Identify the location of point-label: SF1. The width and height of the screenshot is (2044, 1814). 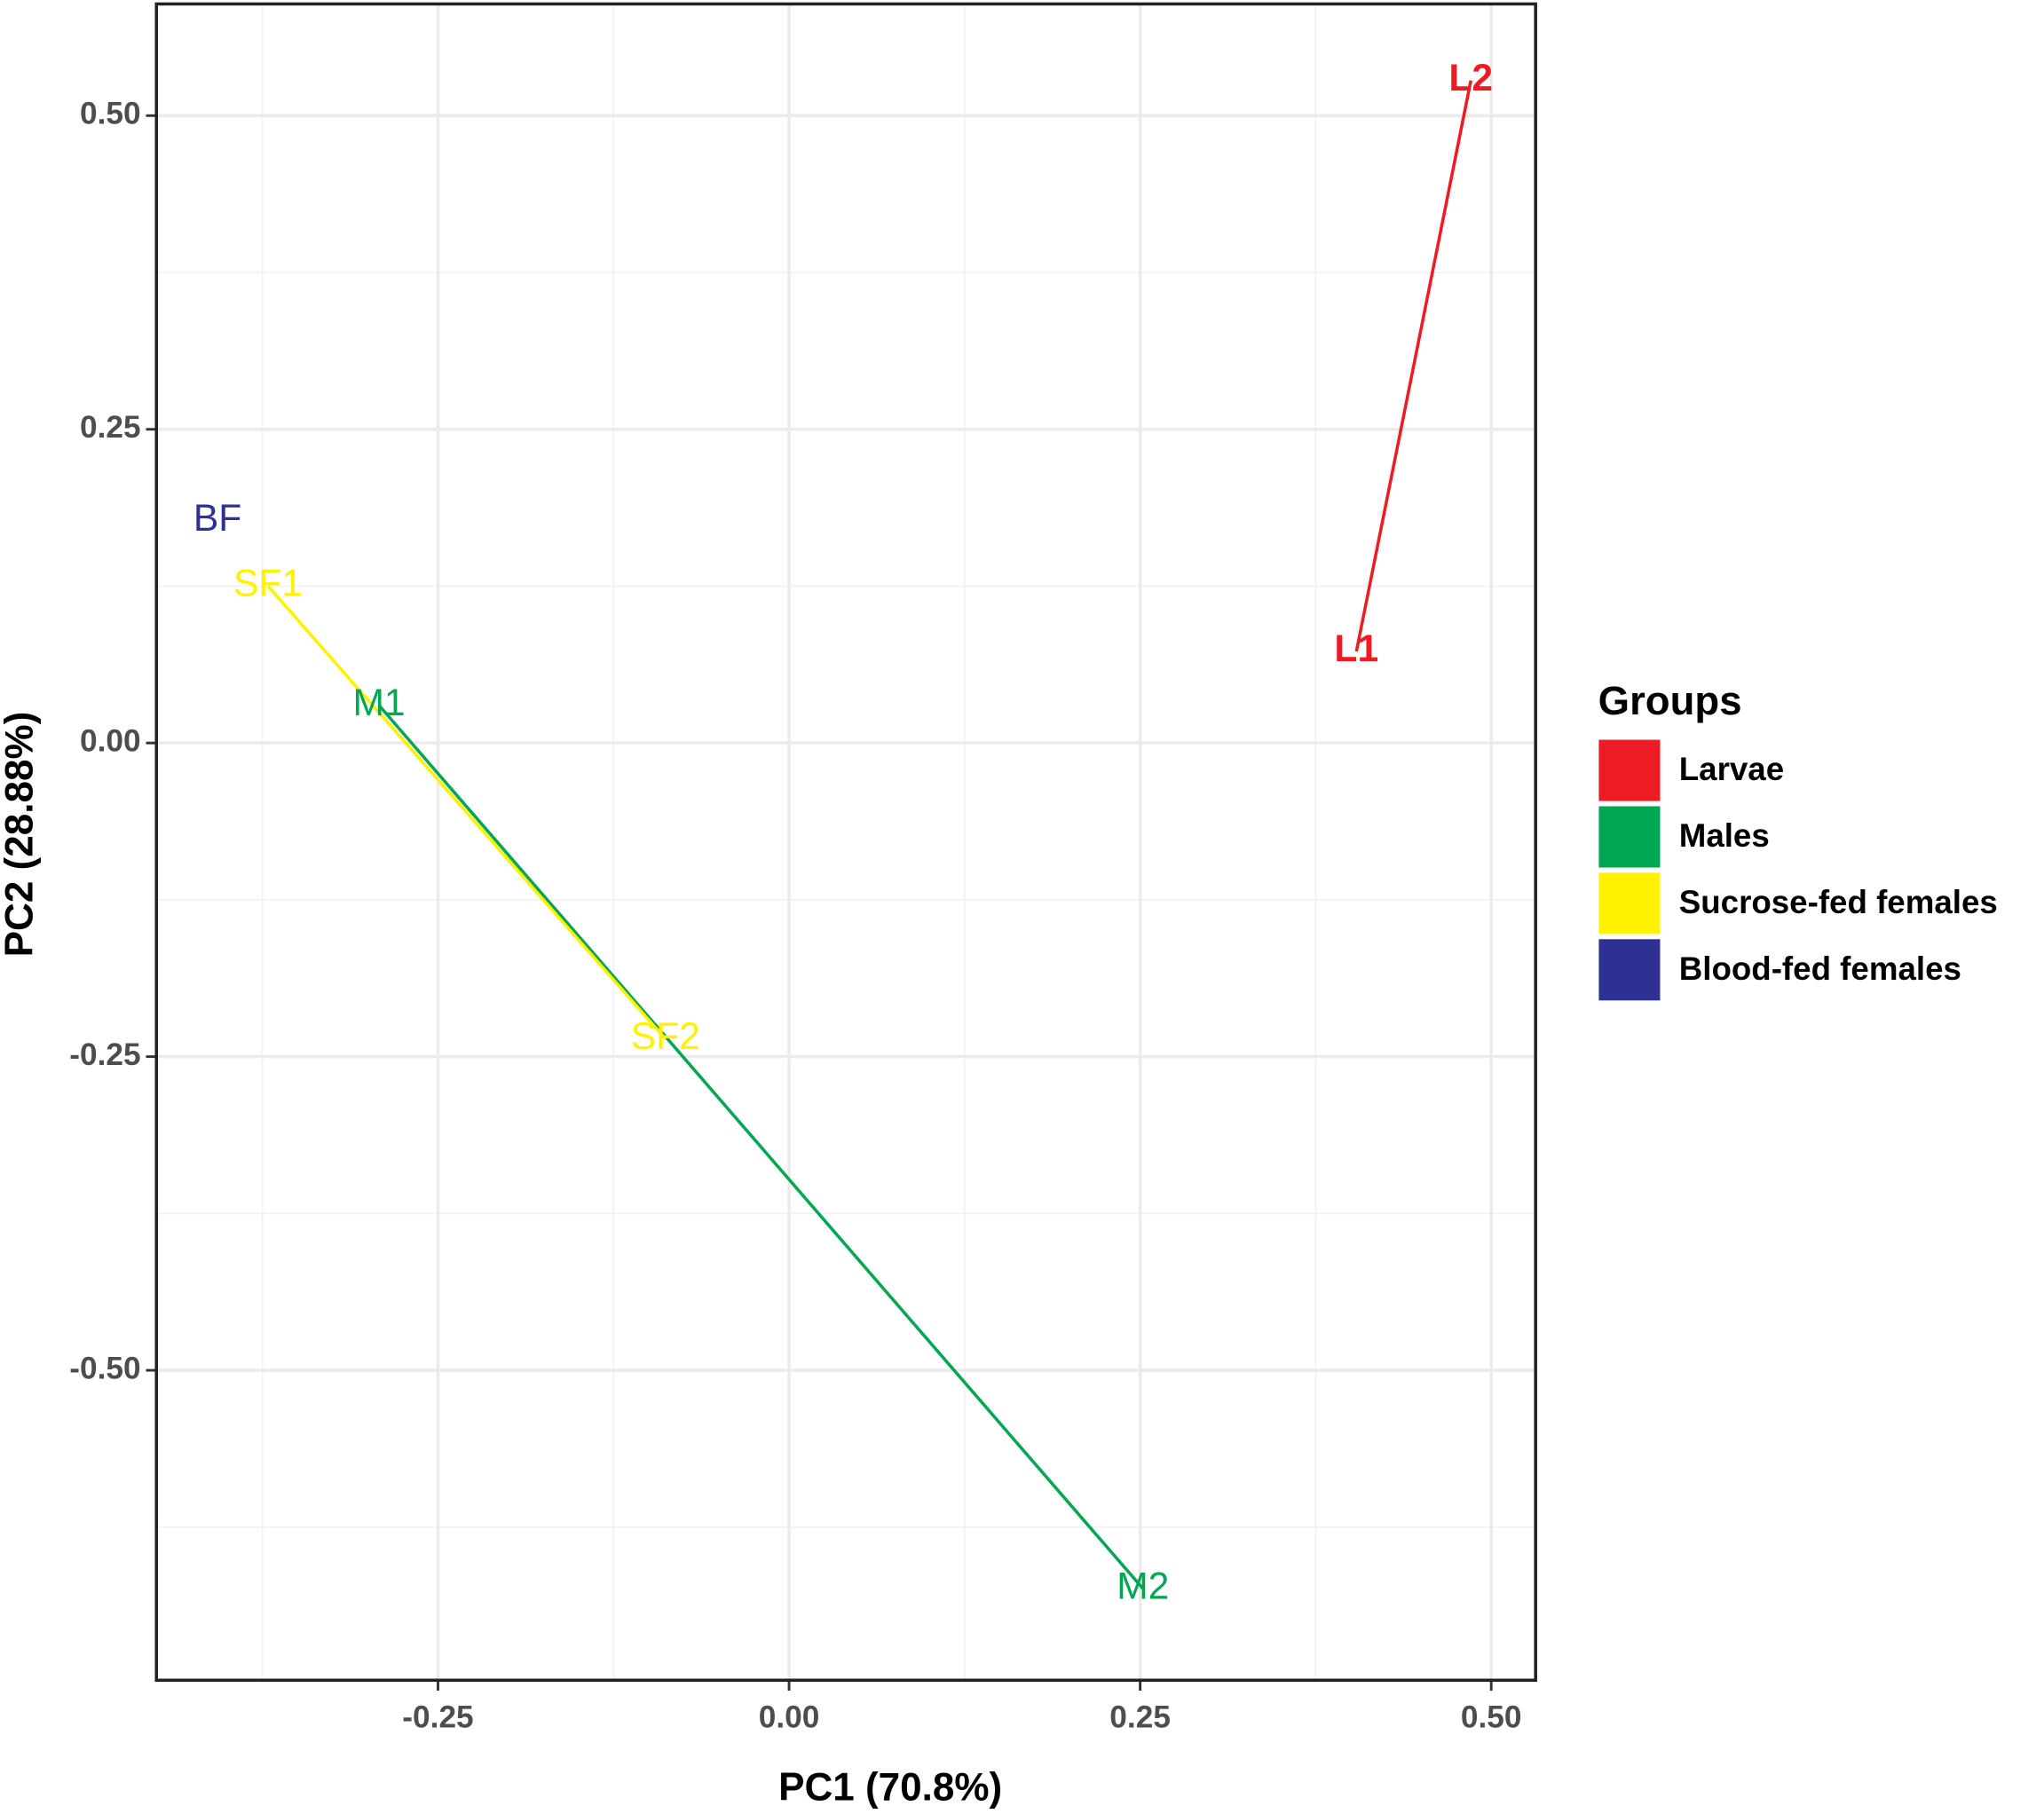
(268, 584).